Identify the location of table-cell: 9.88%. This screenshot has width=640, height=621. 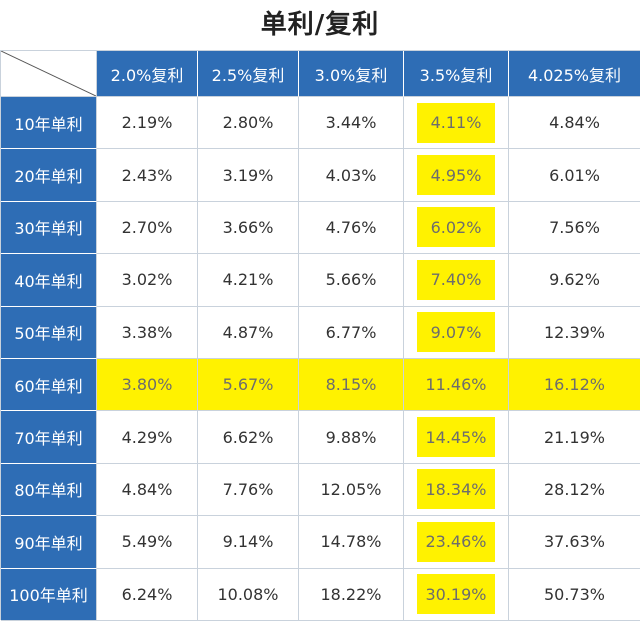
(351, 437).